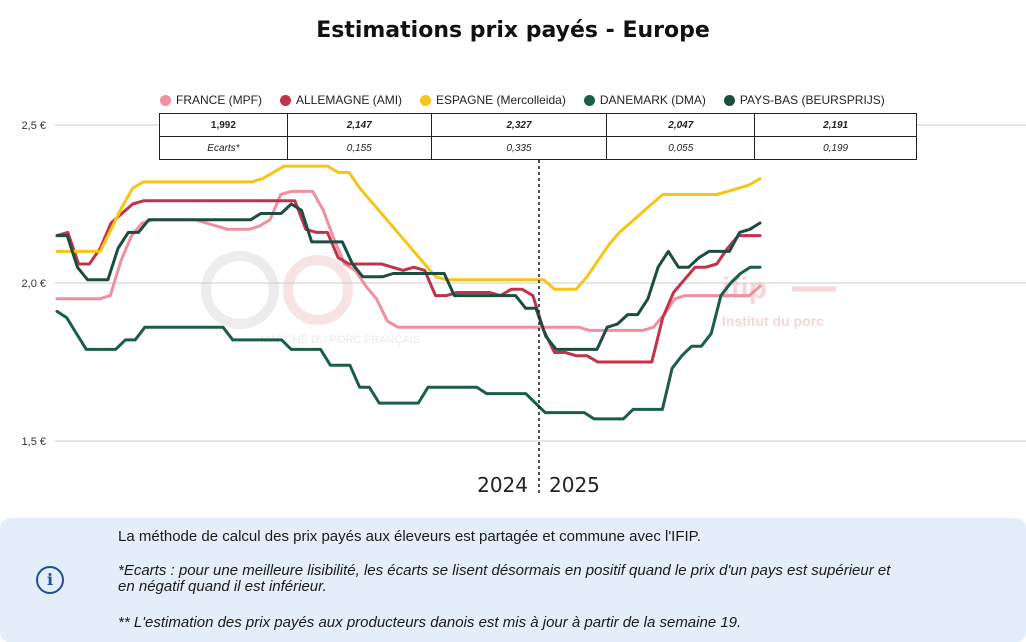 This screenshot has height=642, width=1026. I want to click on info-icon: i, so click(50, 580).